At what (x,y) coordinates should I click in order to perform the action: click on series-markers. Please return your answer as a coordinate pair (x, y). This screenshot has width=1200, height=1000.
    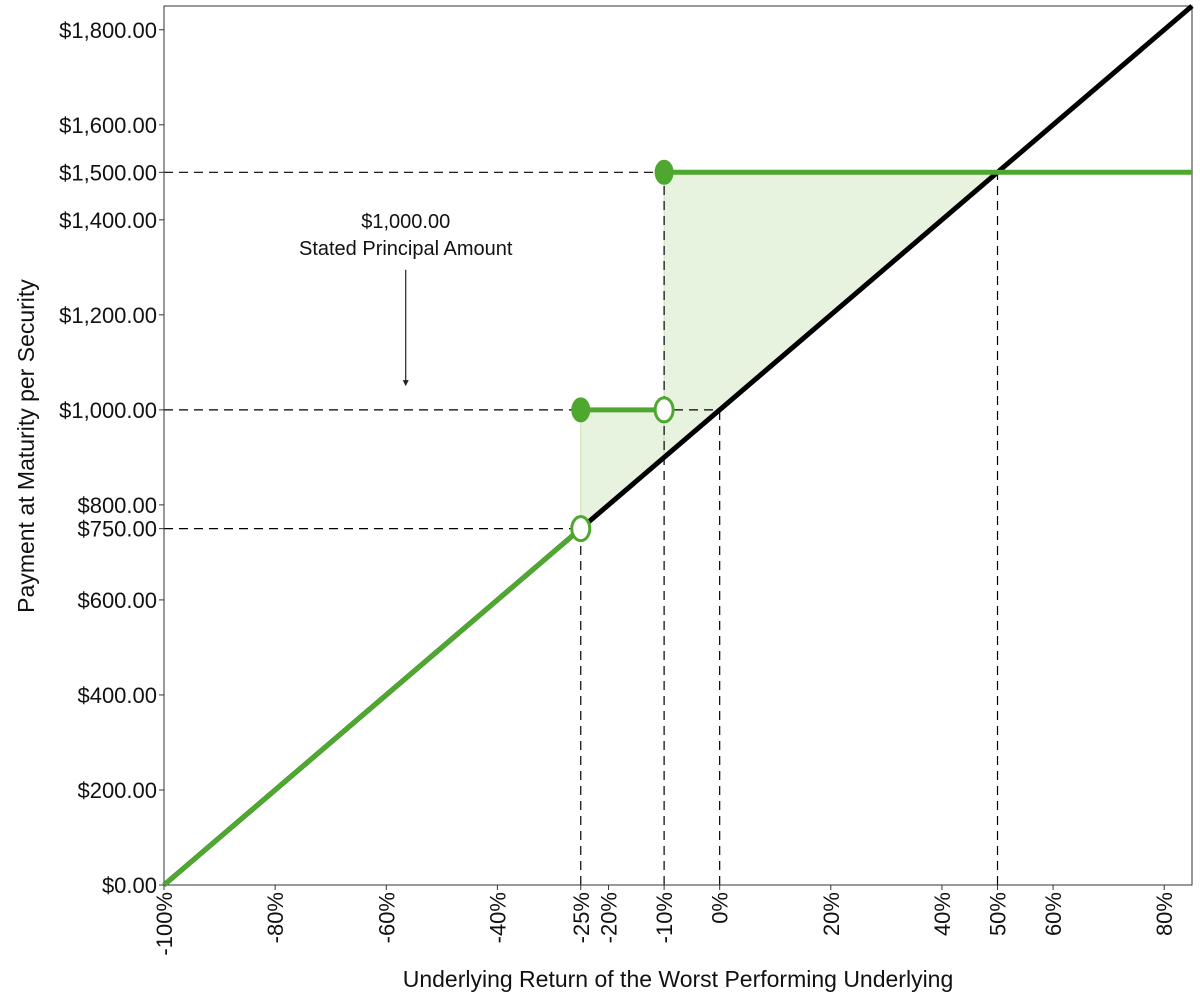
    Looking at the image, I should click on (622, 351).